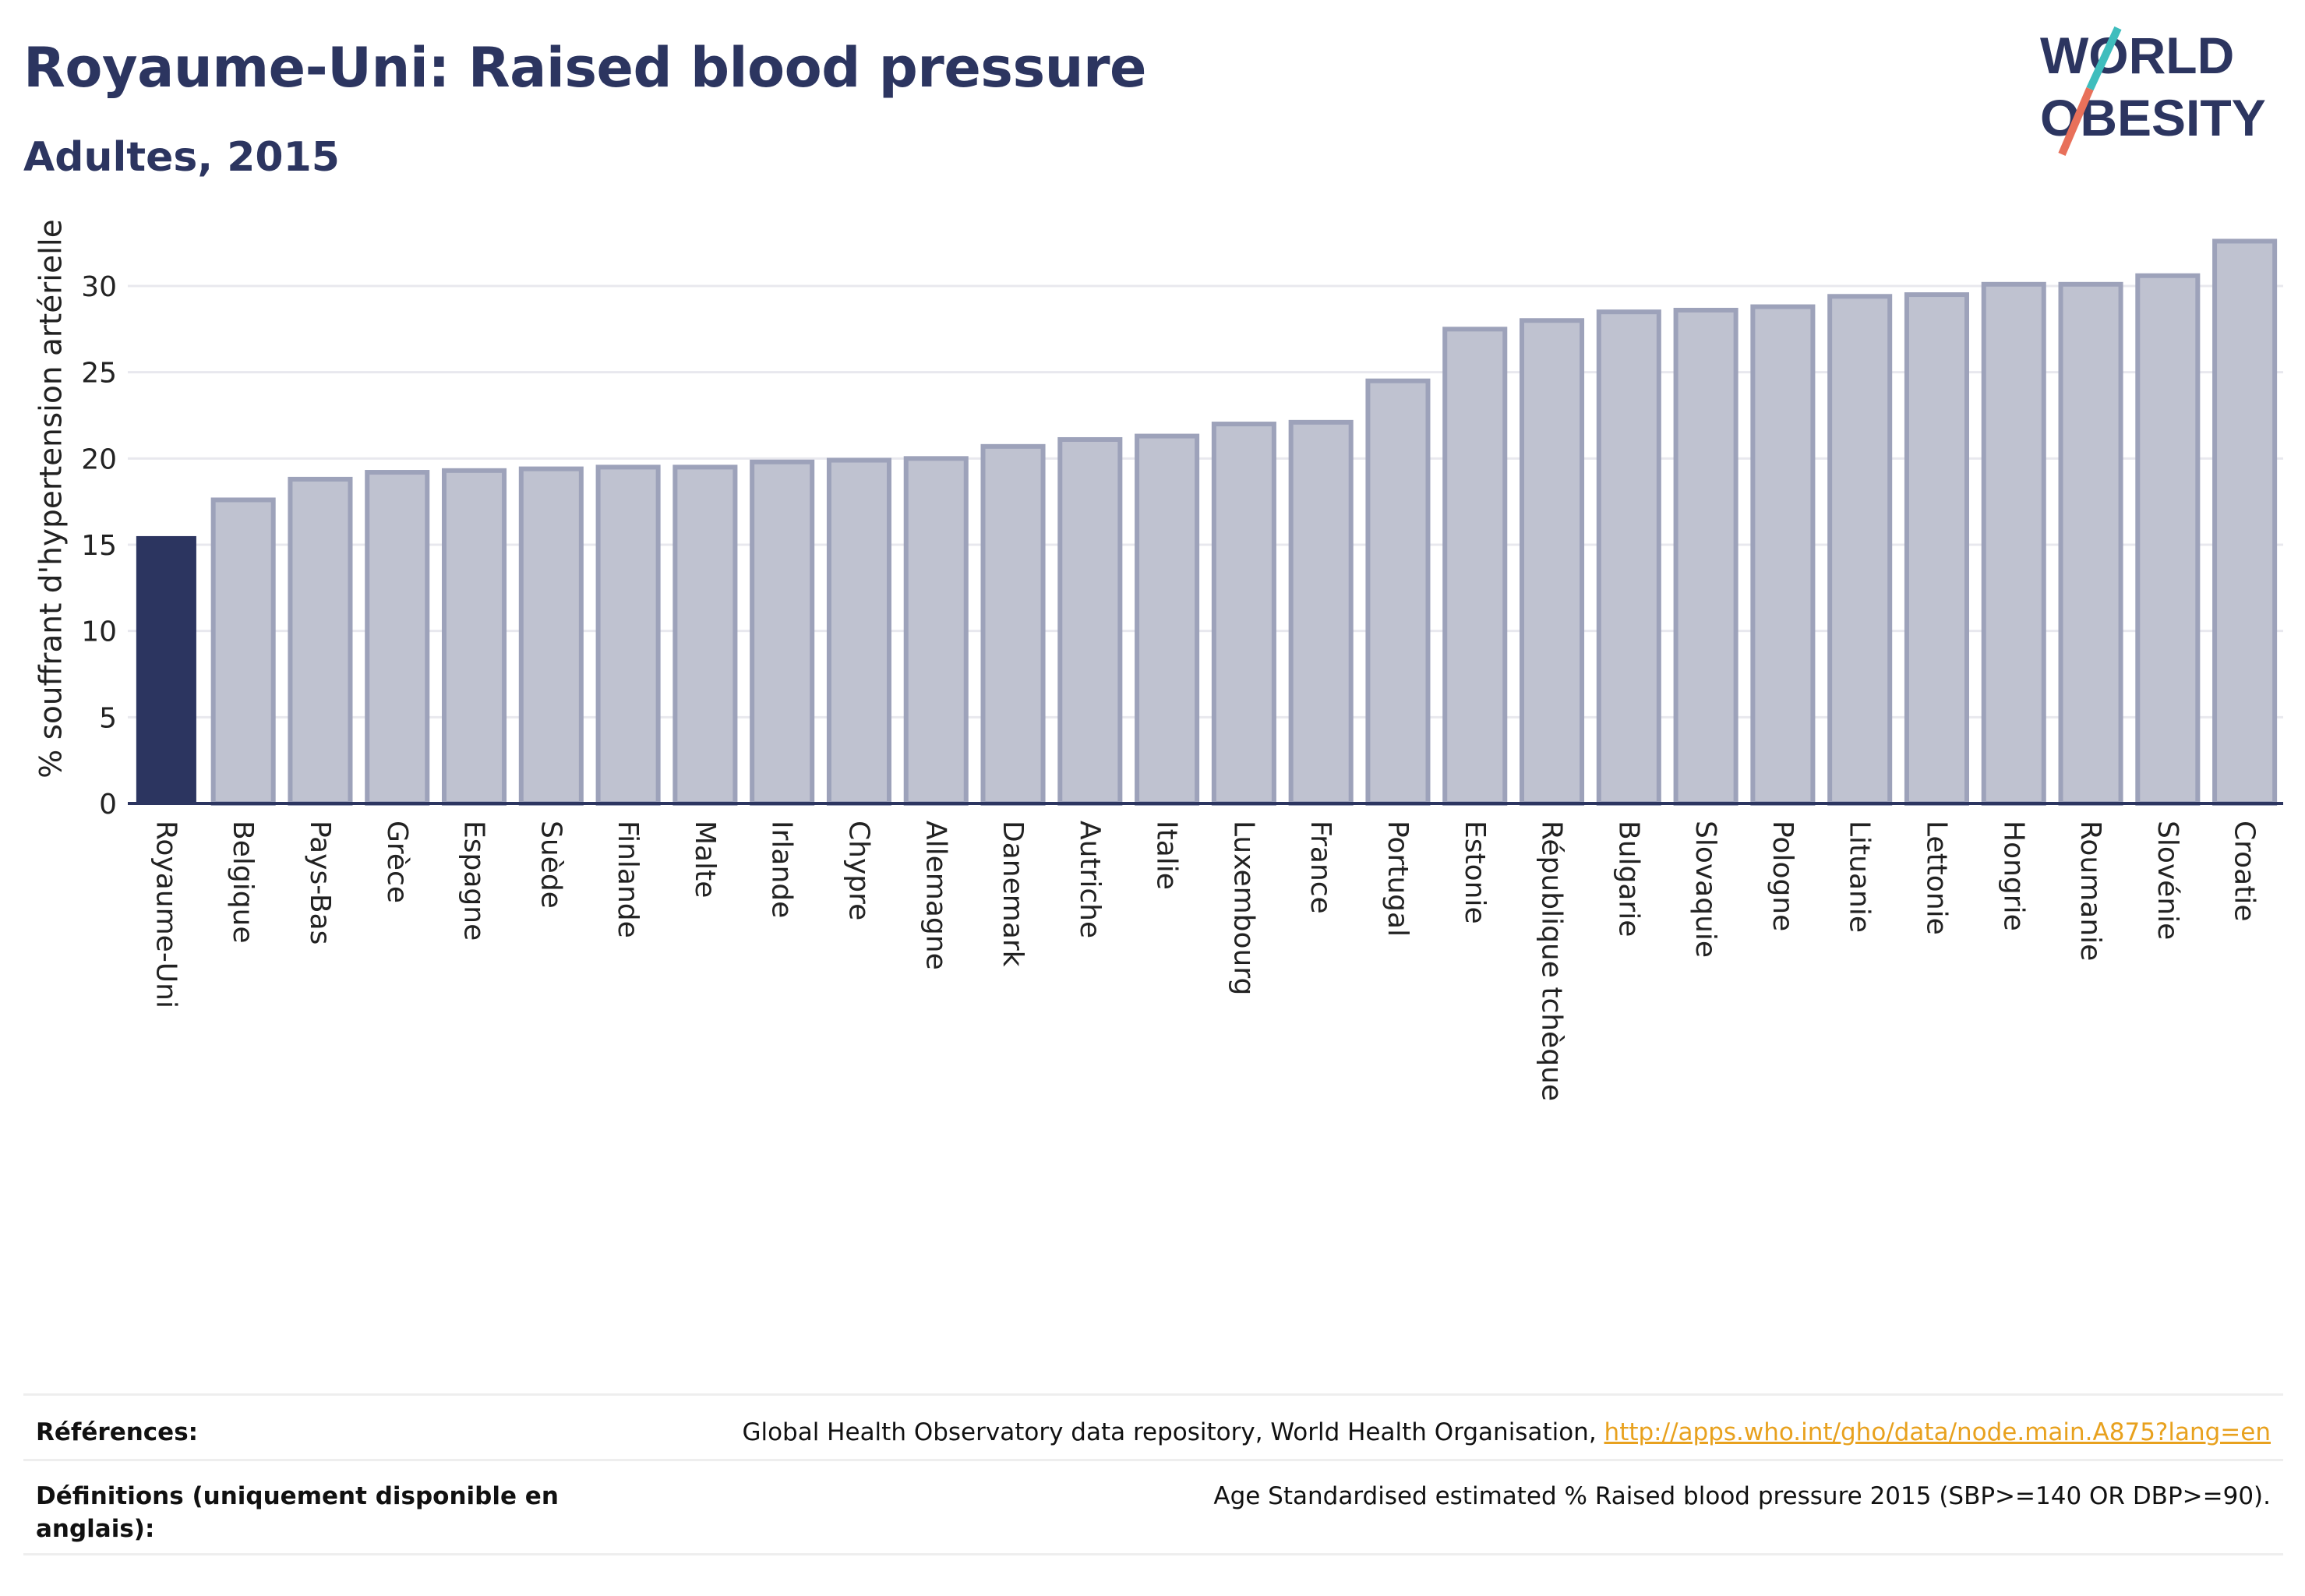 This screenshot has width=2305, height=1596. I want to click on x-tick-label: Lituanie, so click(1860, 877).